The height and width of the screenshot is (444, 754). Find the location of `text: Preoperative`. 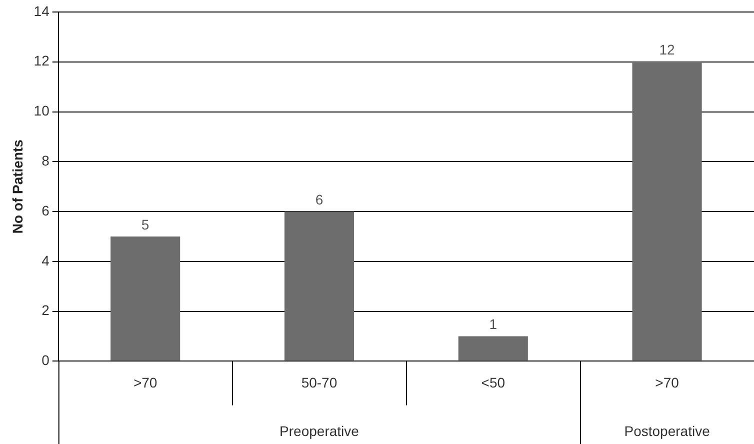

text: Preoperative is located at coordinates (320, 430).